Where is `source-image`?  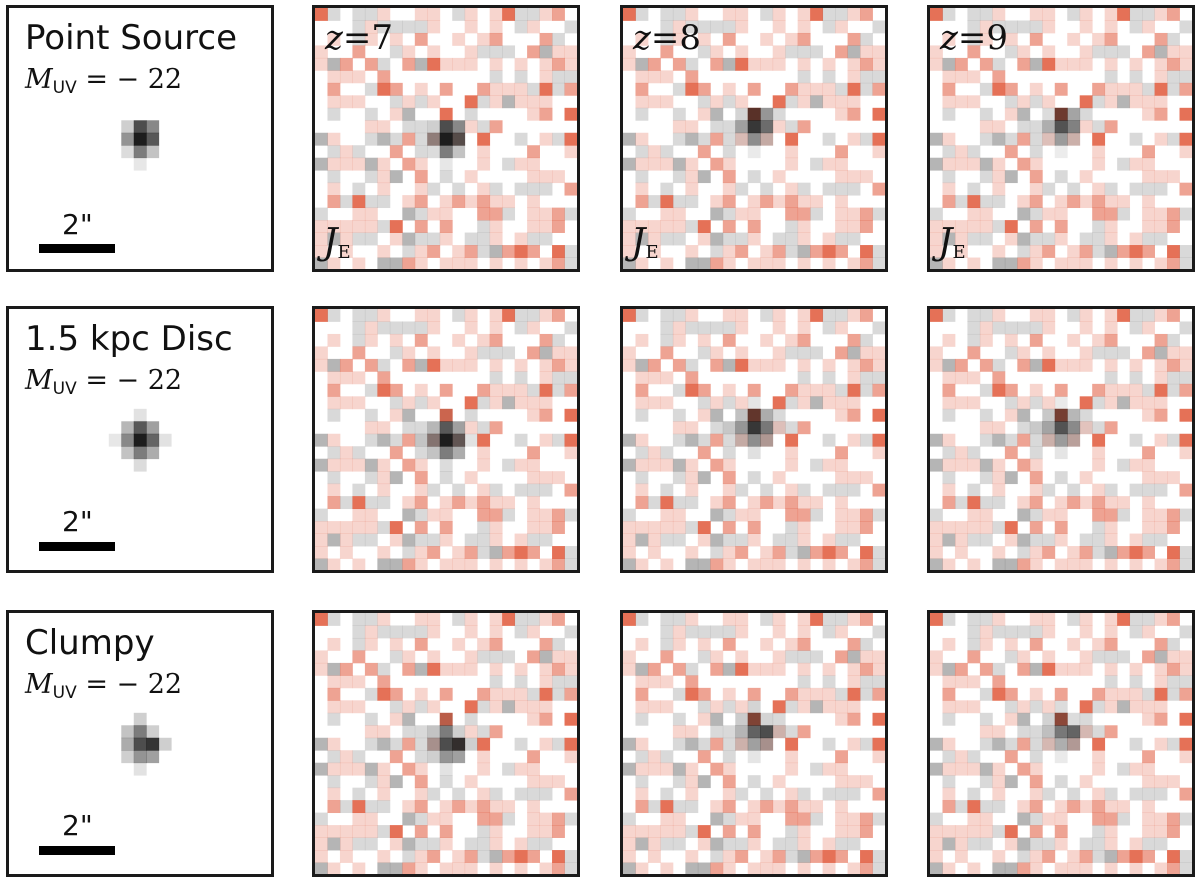 source-image is located at coordinates (146, 744).